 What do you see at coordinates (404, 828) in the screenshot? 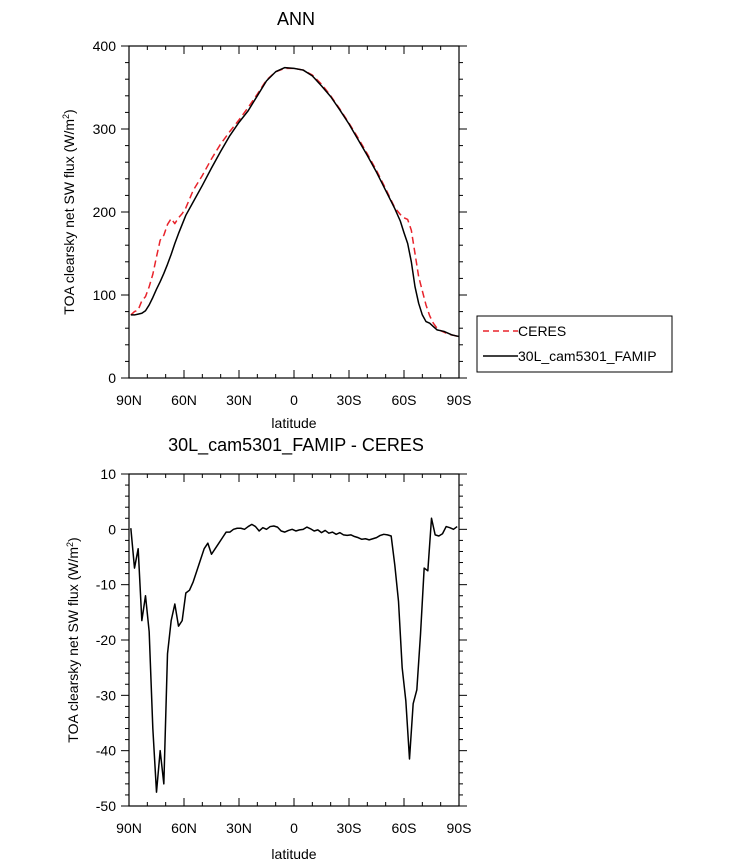
I see `bottom-x-tick-label: 60S` at bounding box center [404, 828].